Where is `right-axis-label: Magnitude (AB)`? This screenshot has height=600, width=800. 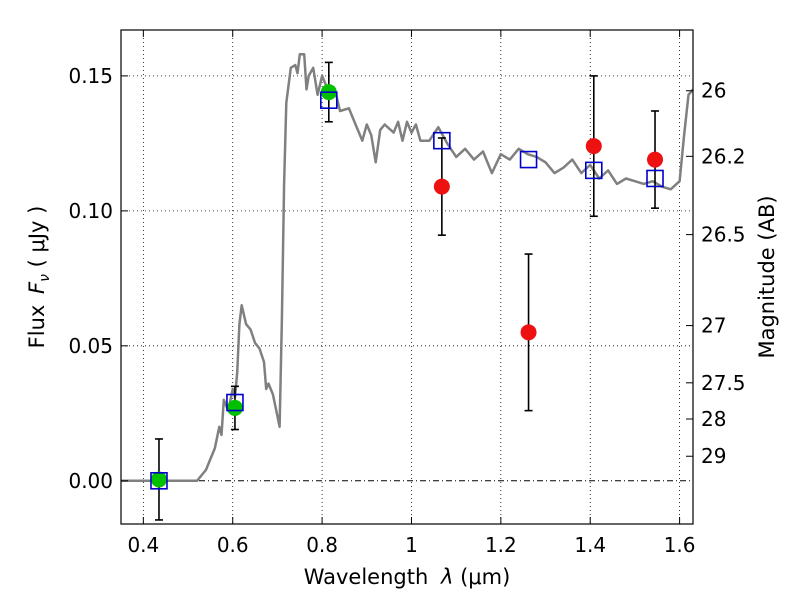
right-axis-label: Magnitude (AB) is located at coordinates (767, 276).